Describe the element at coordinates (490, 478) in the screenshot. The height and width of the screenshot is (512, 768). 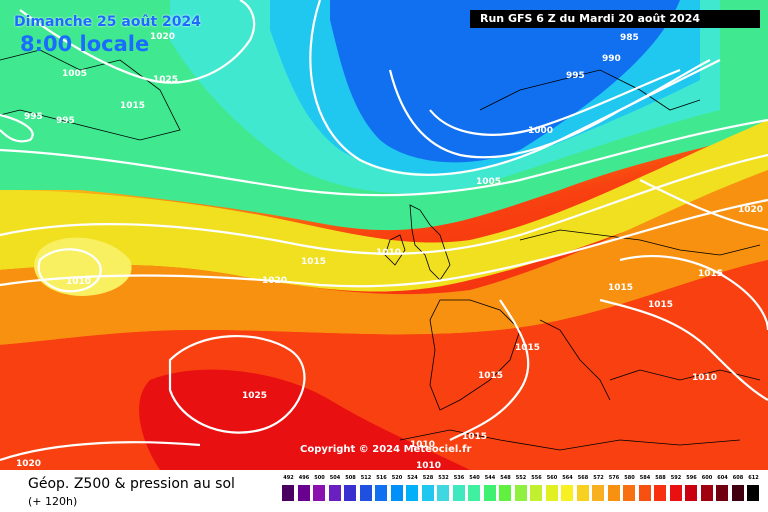
I see `legend-tick: 544` at that location.